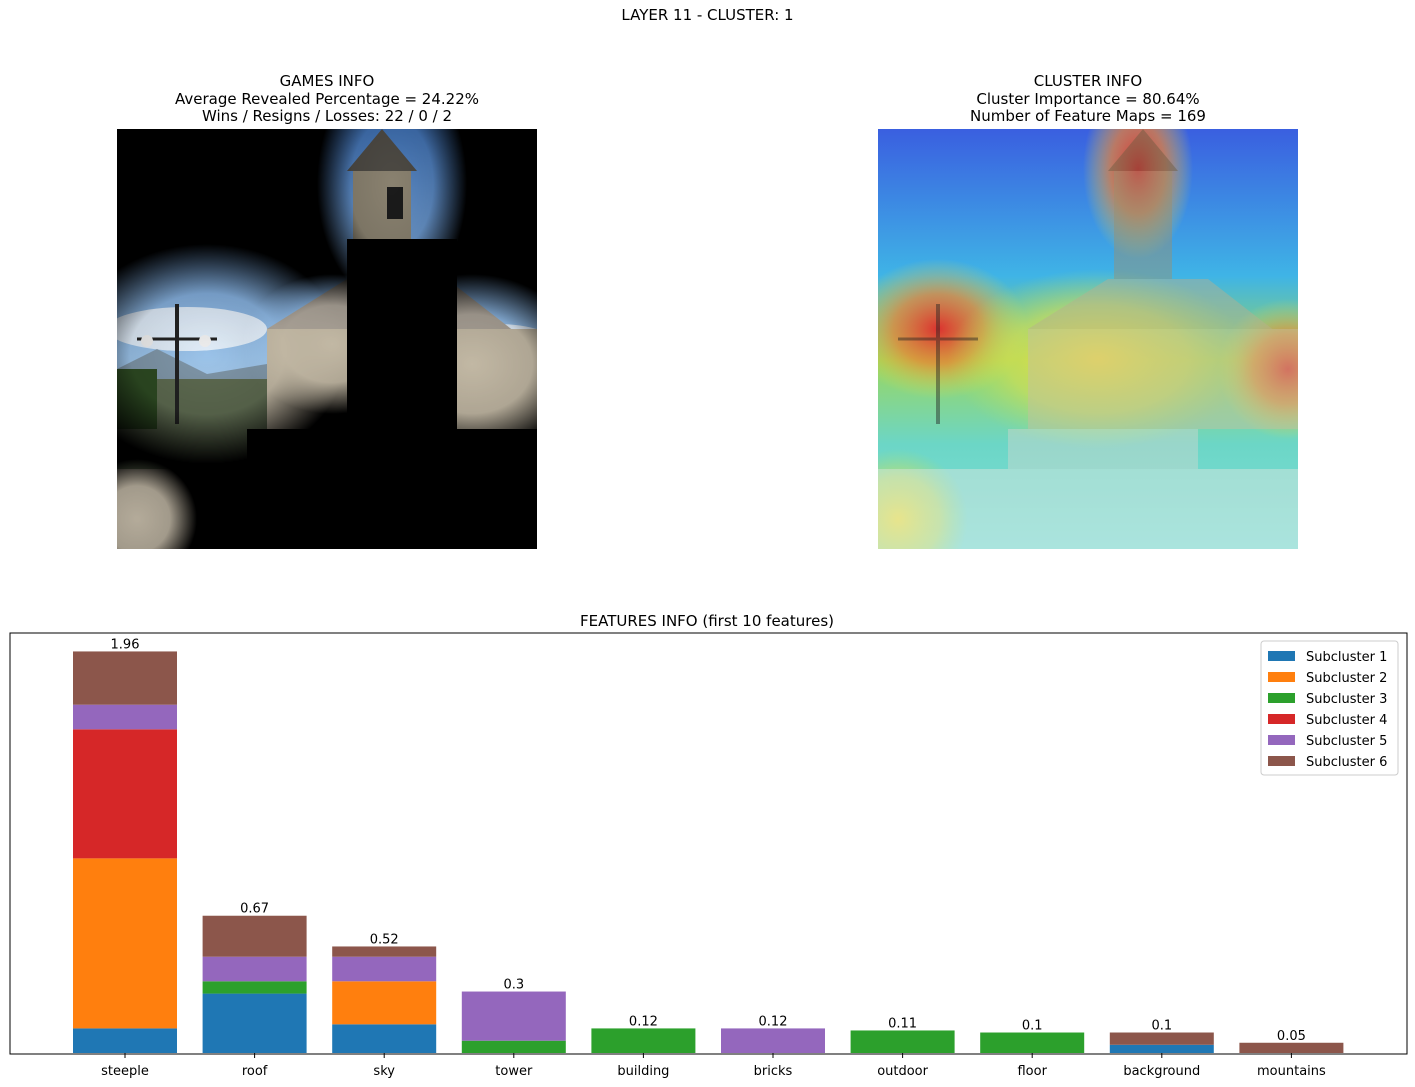  Describe the element at coordinates (125, 644) in the screenshot. I see `bar-total-label: 1.96` at that location.